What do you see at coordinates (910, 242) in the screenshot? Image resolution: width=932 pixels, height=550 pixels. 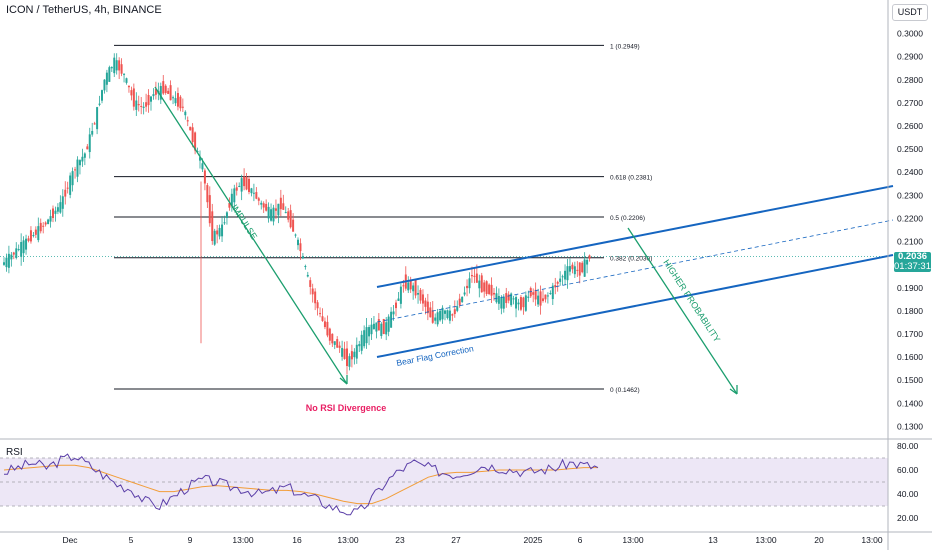 I see `price-tick-label: 0.2100` at bounding box center [910, 242].